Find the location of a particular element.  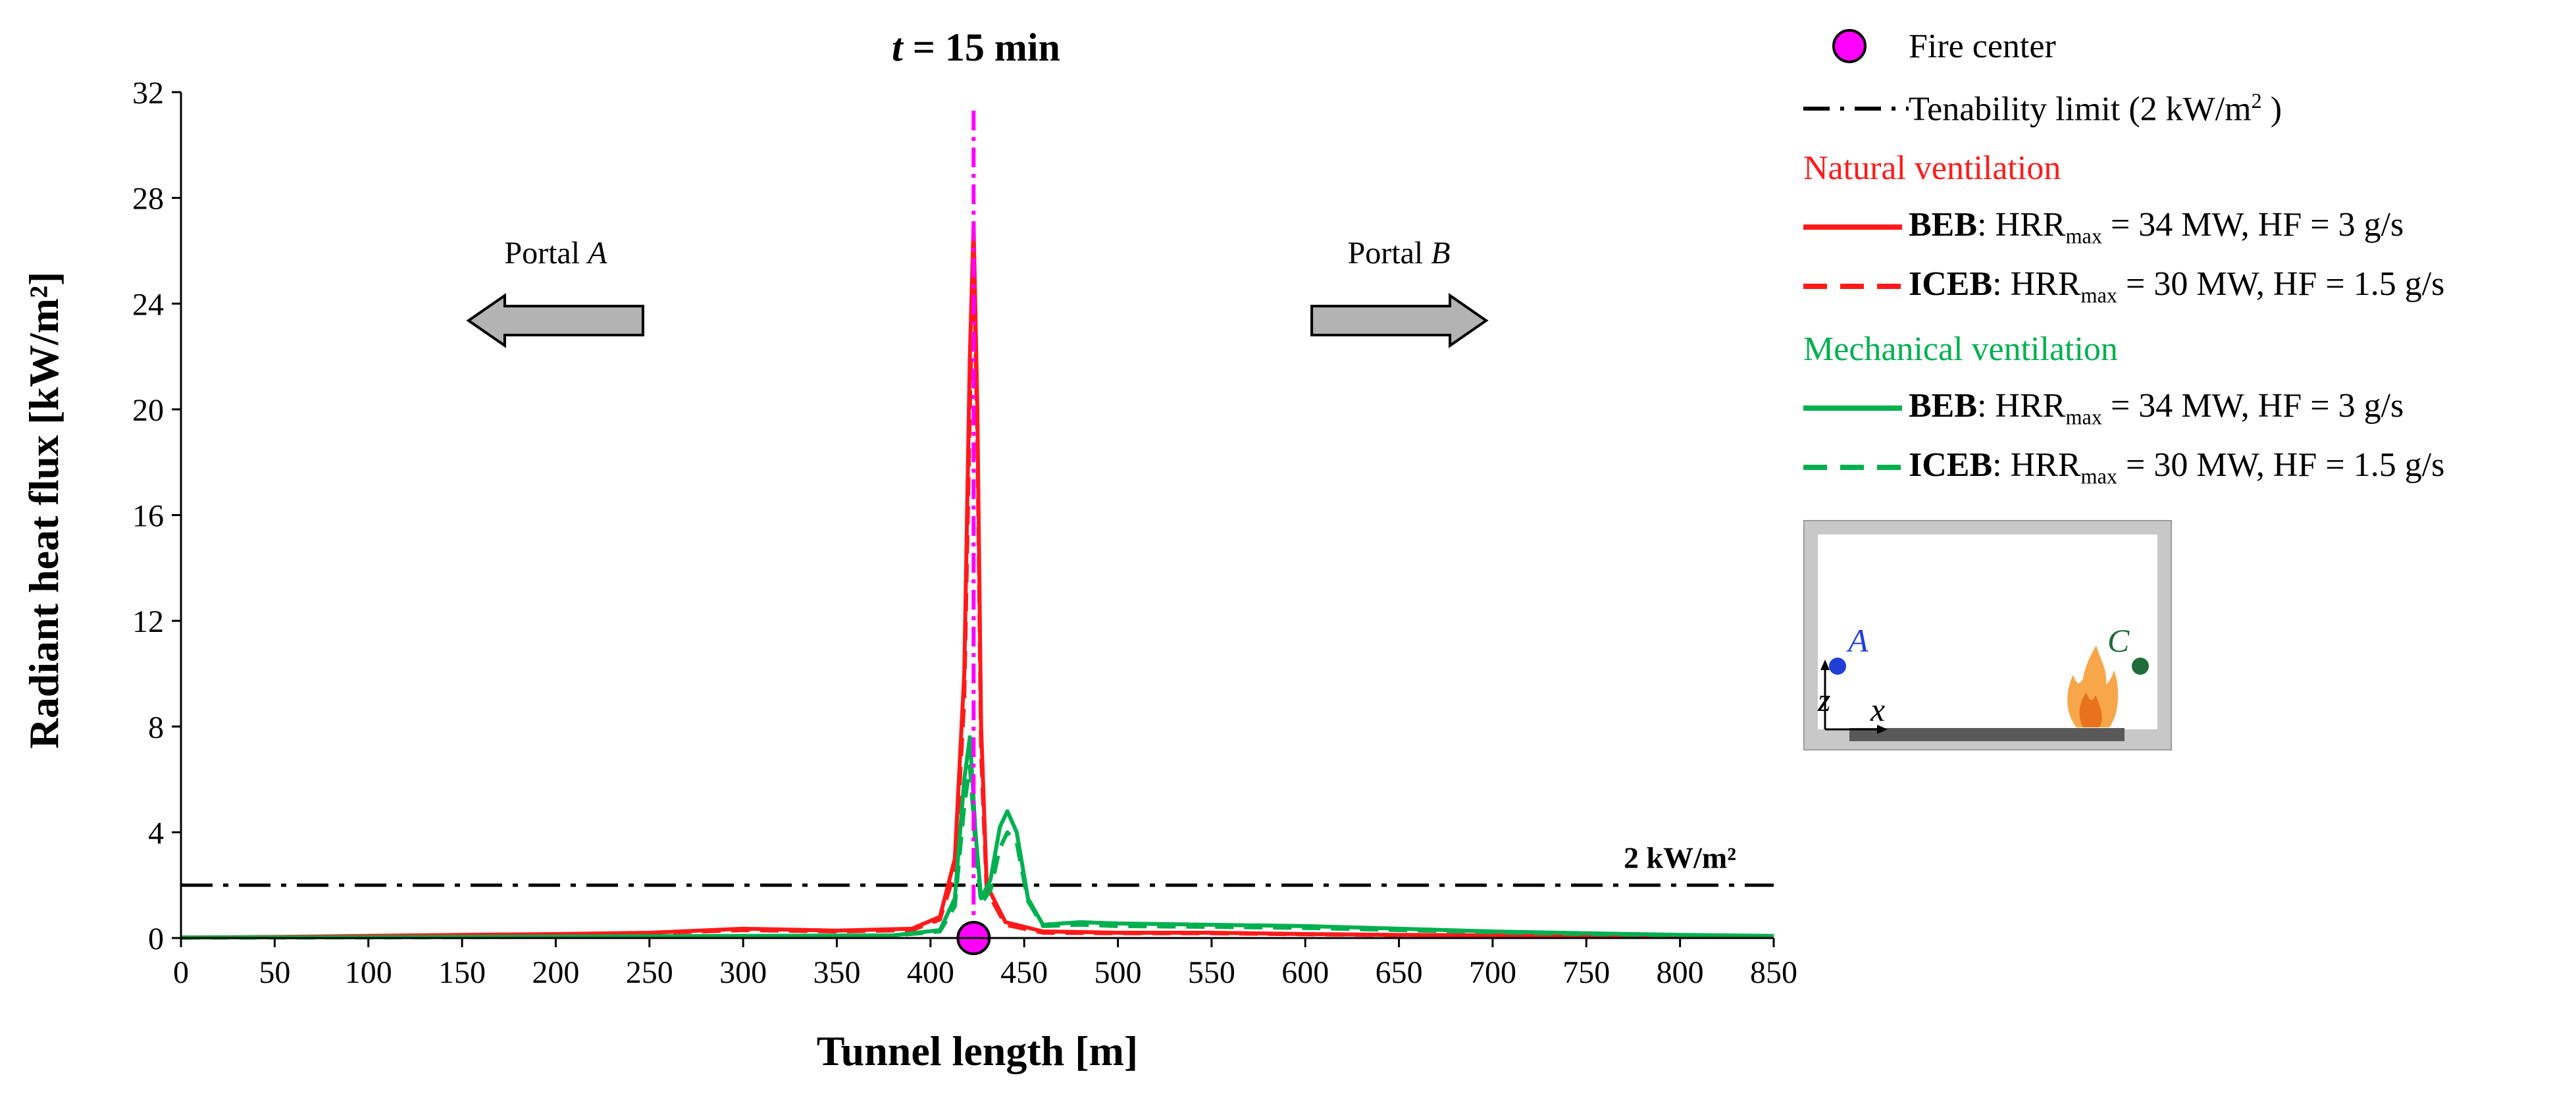

x-tick-label: 350 is located at coordinates (836, 972).